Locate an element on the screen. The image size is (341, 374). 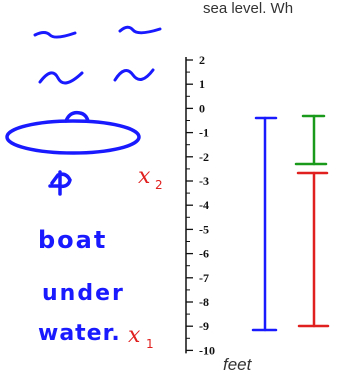
x2-label: x 2 is located at coordinates (150, 178).